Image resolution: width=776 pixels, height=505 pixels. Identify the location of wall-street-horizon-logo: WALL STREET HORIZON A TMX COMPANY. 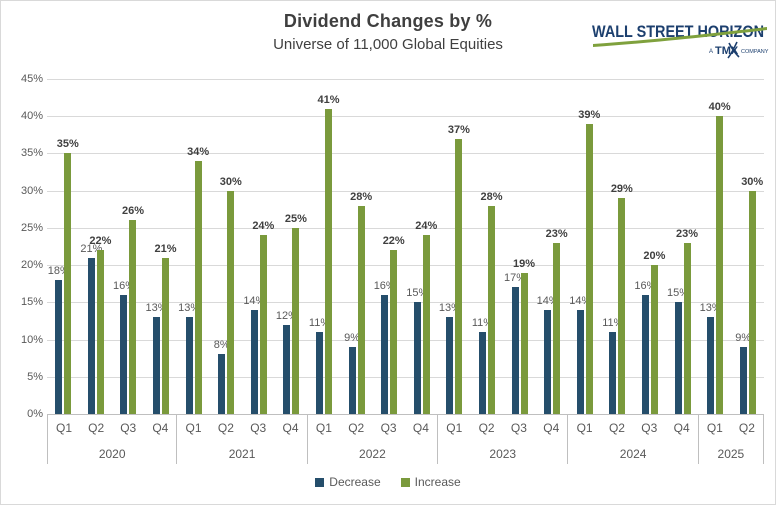
(680, 36).